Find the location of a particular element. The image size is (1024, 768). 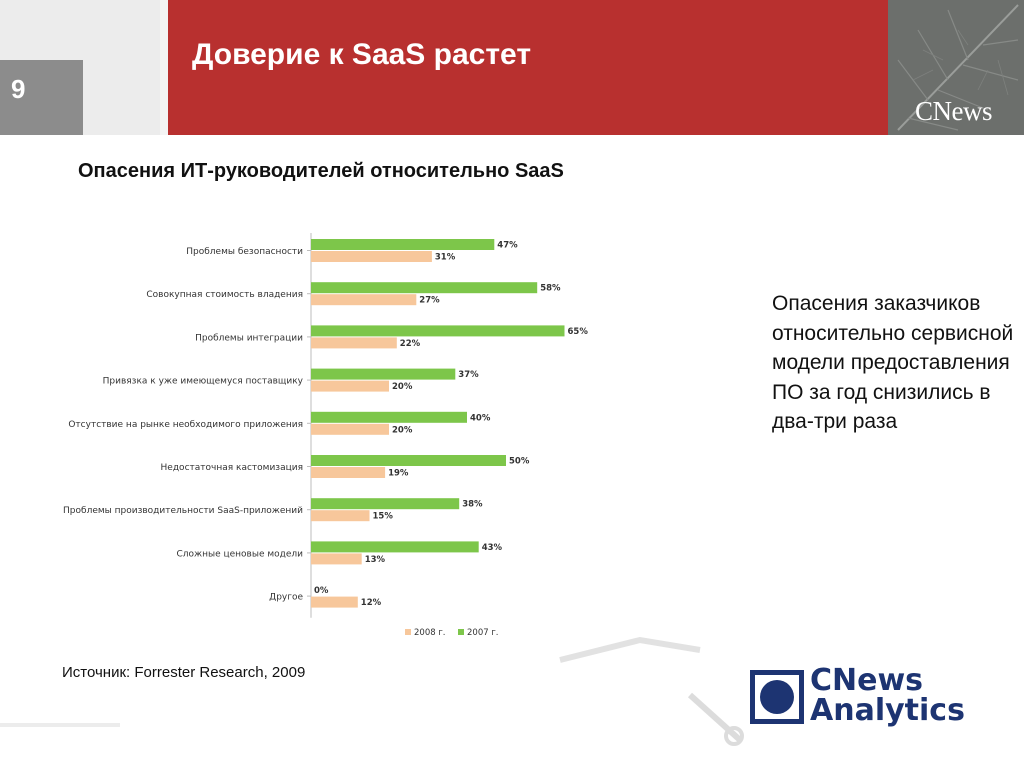

category-label: Недостаточная кастомизация is located at coordinates (232, 468).